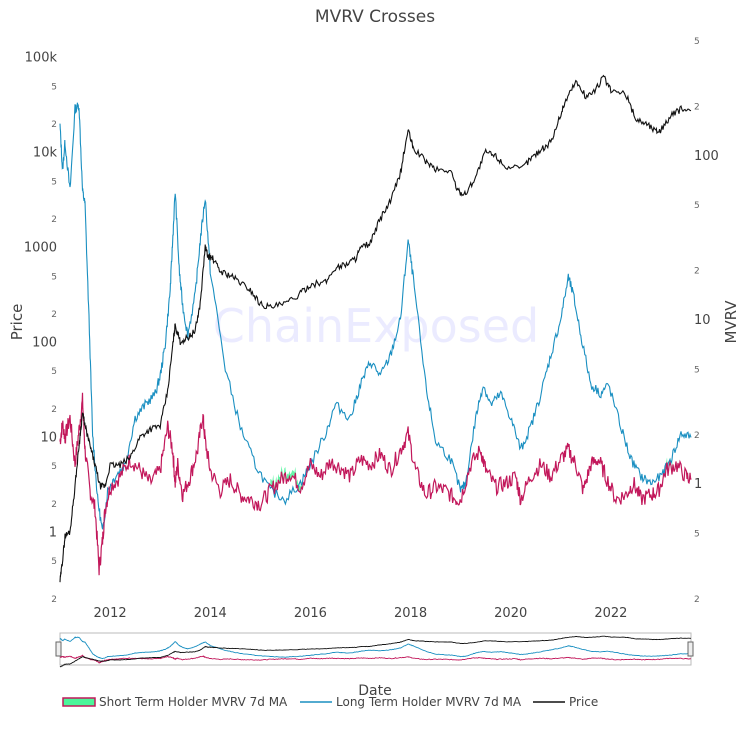 The width and height of the screenshot is (748, 738). Describe the element at coordinates (410, 613) in the screenshot. I see `x-tick-label: 2018` at that location.